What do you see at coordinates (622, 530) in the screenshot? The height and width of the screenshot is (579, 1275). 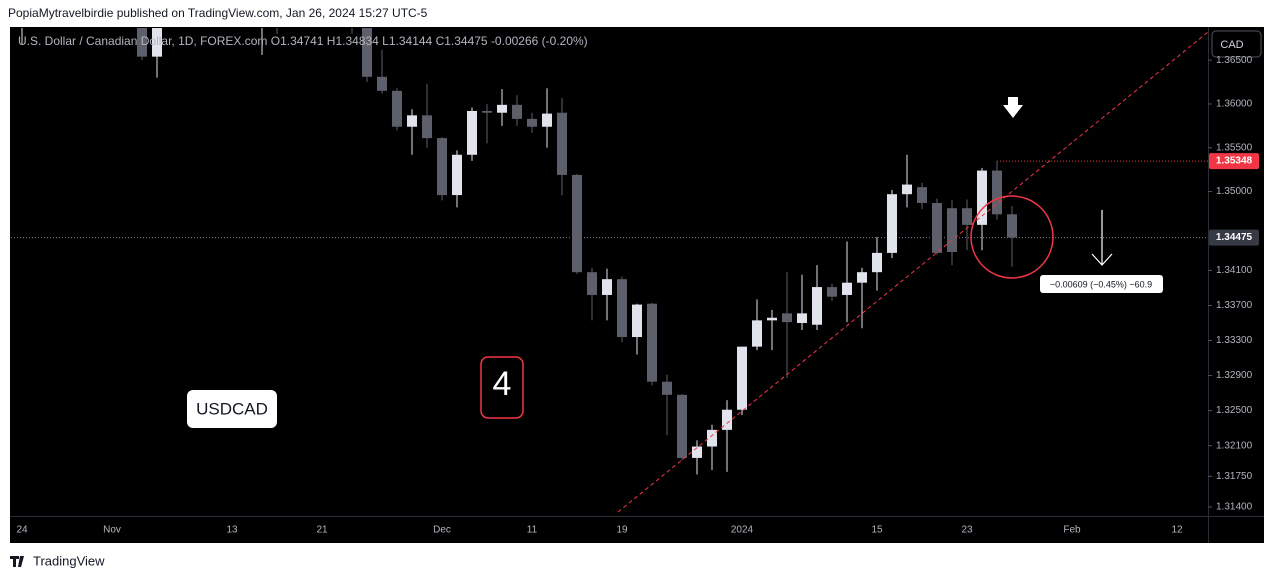 I see `x-tick-label: 19` at bounding box center [622, 530].